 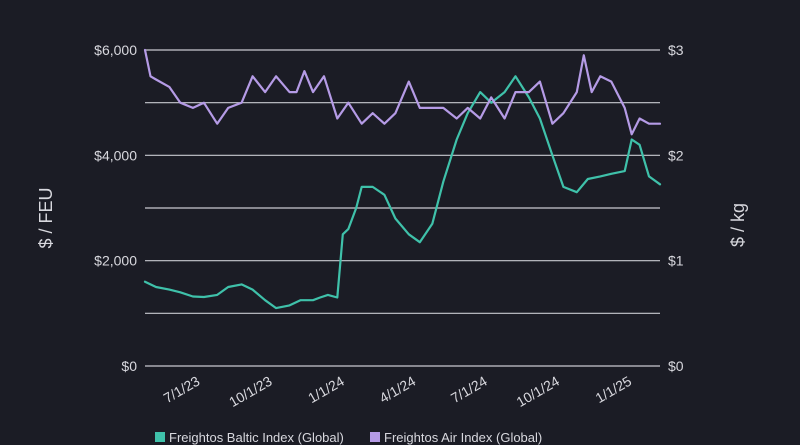 I want to click on x-tick-label: 4/1/24, so click(x=398, y=389).